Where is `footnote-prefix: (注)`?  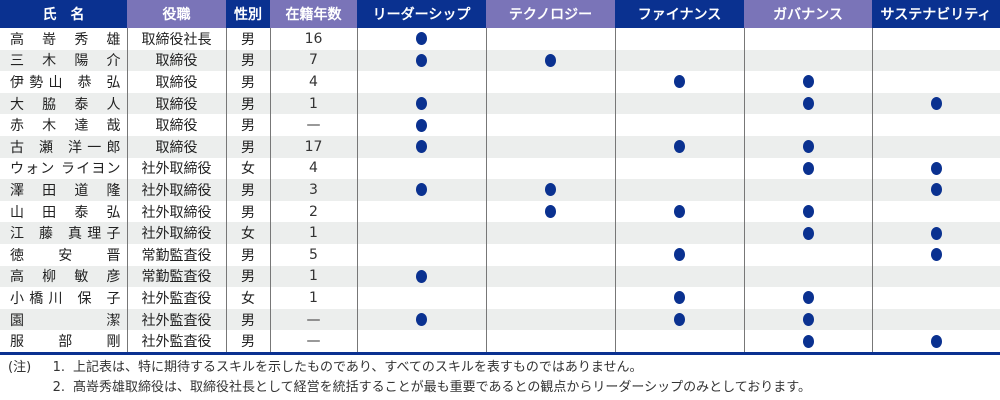 footnote-prefix: (注) is located at coordinates (20, 367).